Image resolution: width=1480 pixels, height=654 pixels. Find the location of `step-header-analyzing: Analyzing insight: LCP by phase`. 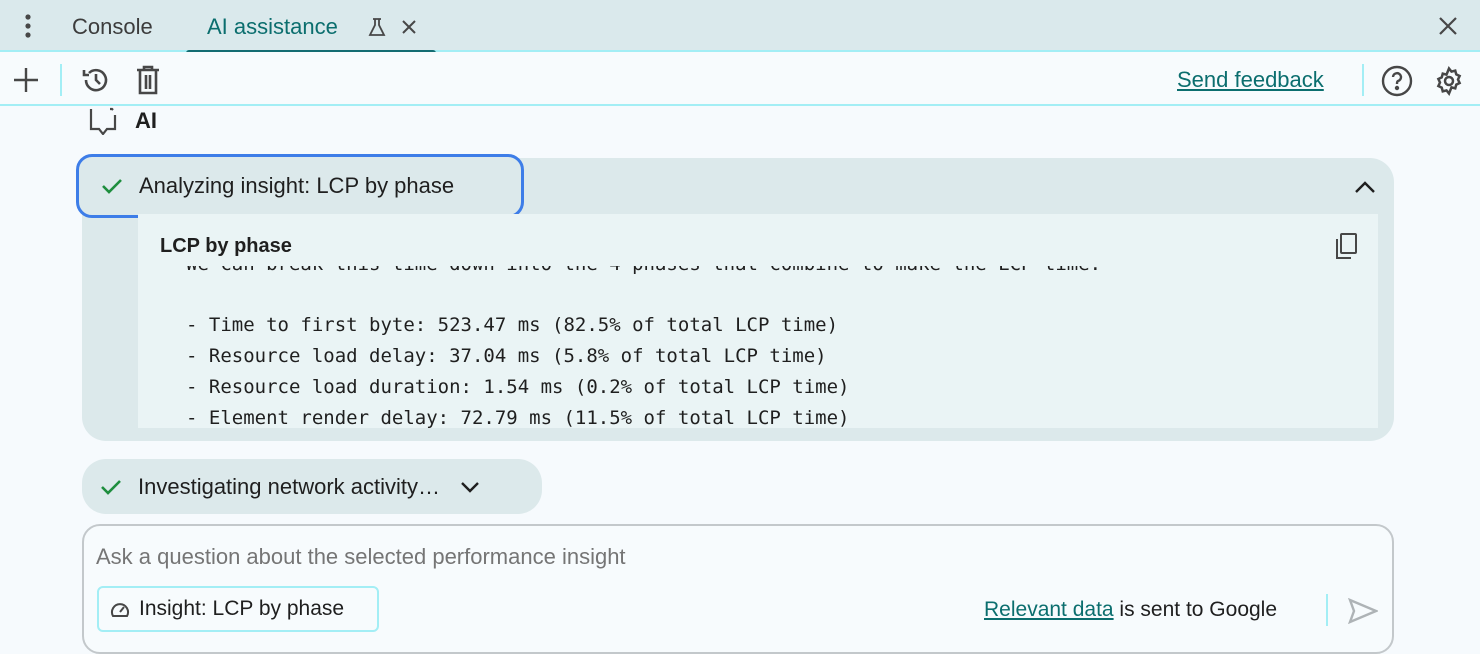

step-header-analyzing: Analyzing insight: LCP by phase is located at coordinates (300, 186).